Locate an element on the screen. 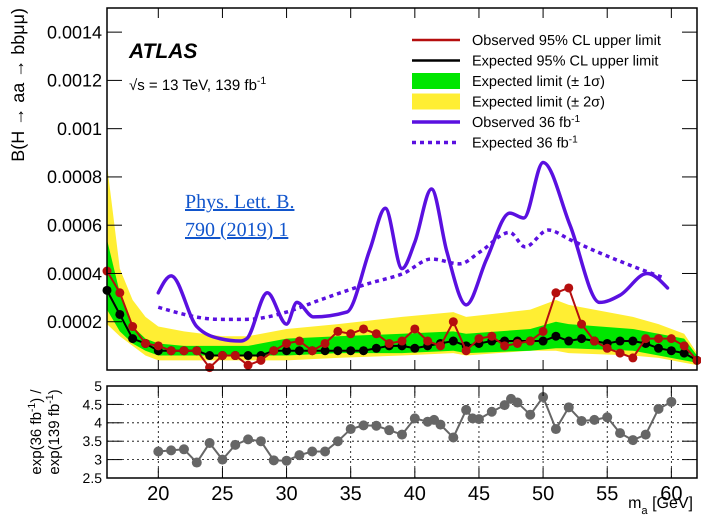 This screenshot has height=518, width=701. annotation: ATLAS is located at coordinates (163, 51).